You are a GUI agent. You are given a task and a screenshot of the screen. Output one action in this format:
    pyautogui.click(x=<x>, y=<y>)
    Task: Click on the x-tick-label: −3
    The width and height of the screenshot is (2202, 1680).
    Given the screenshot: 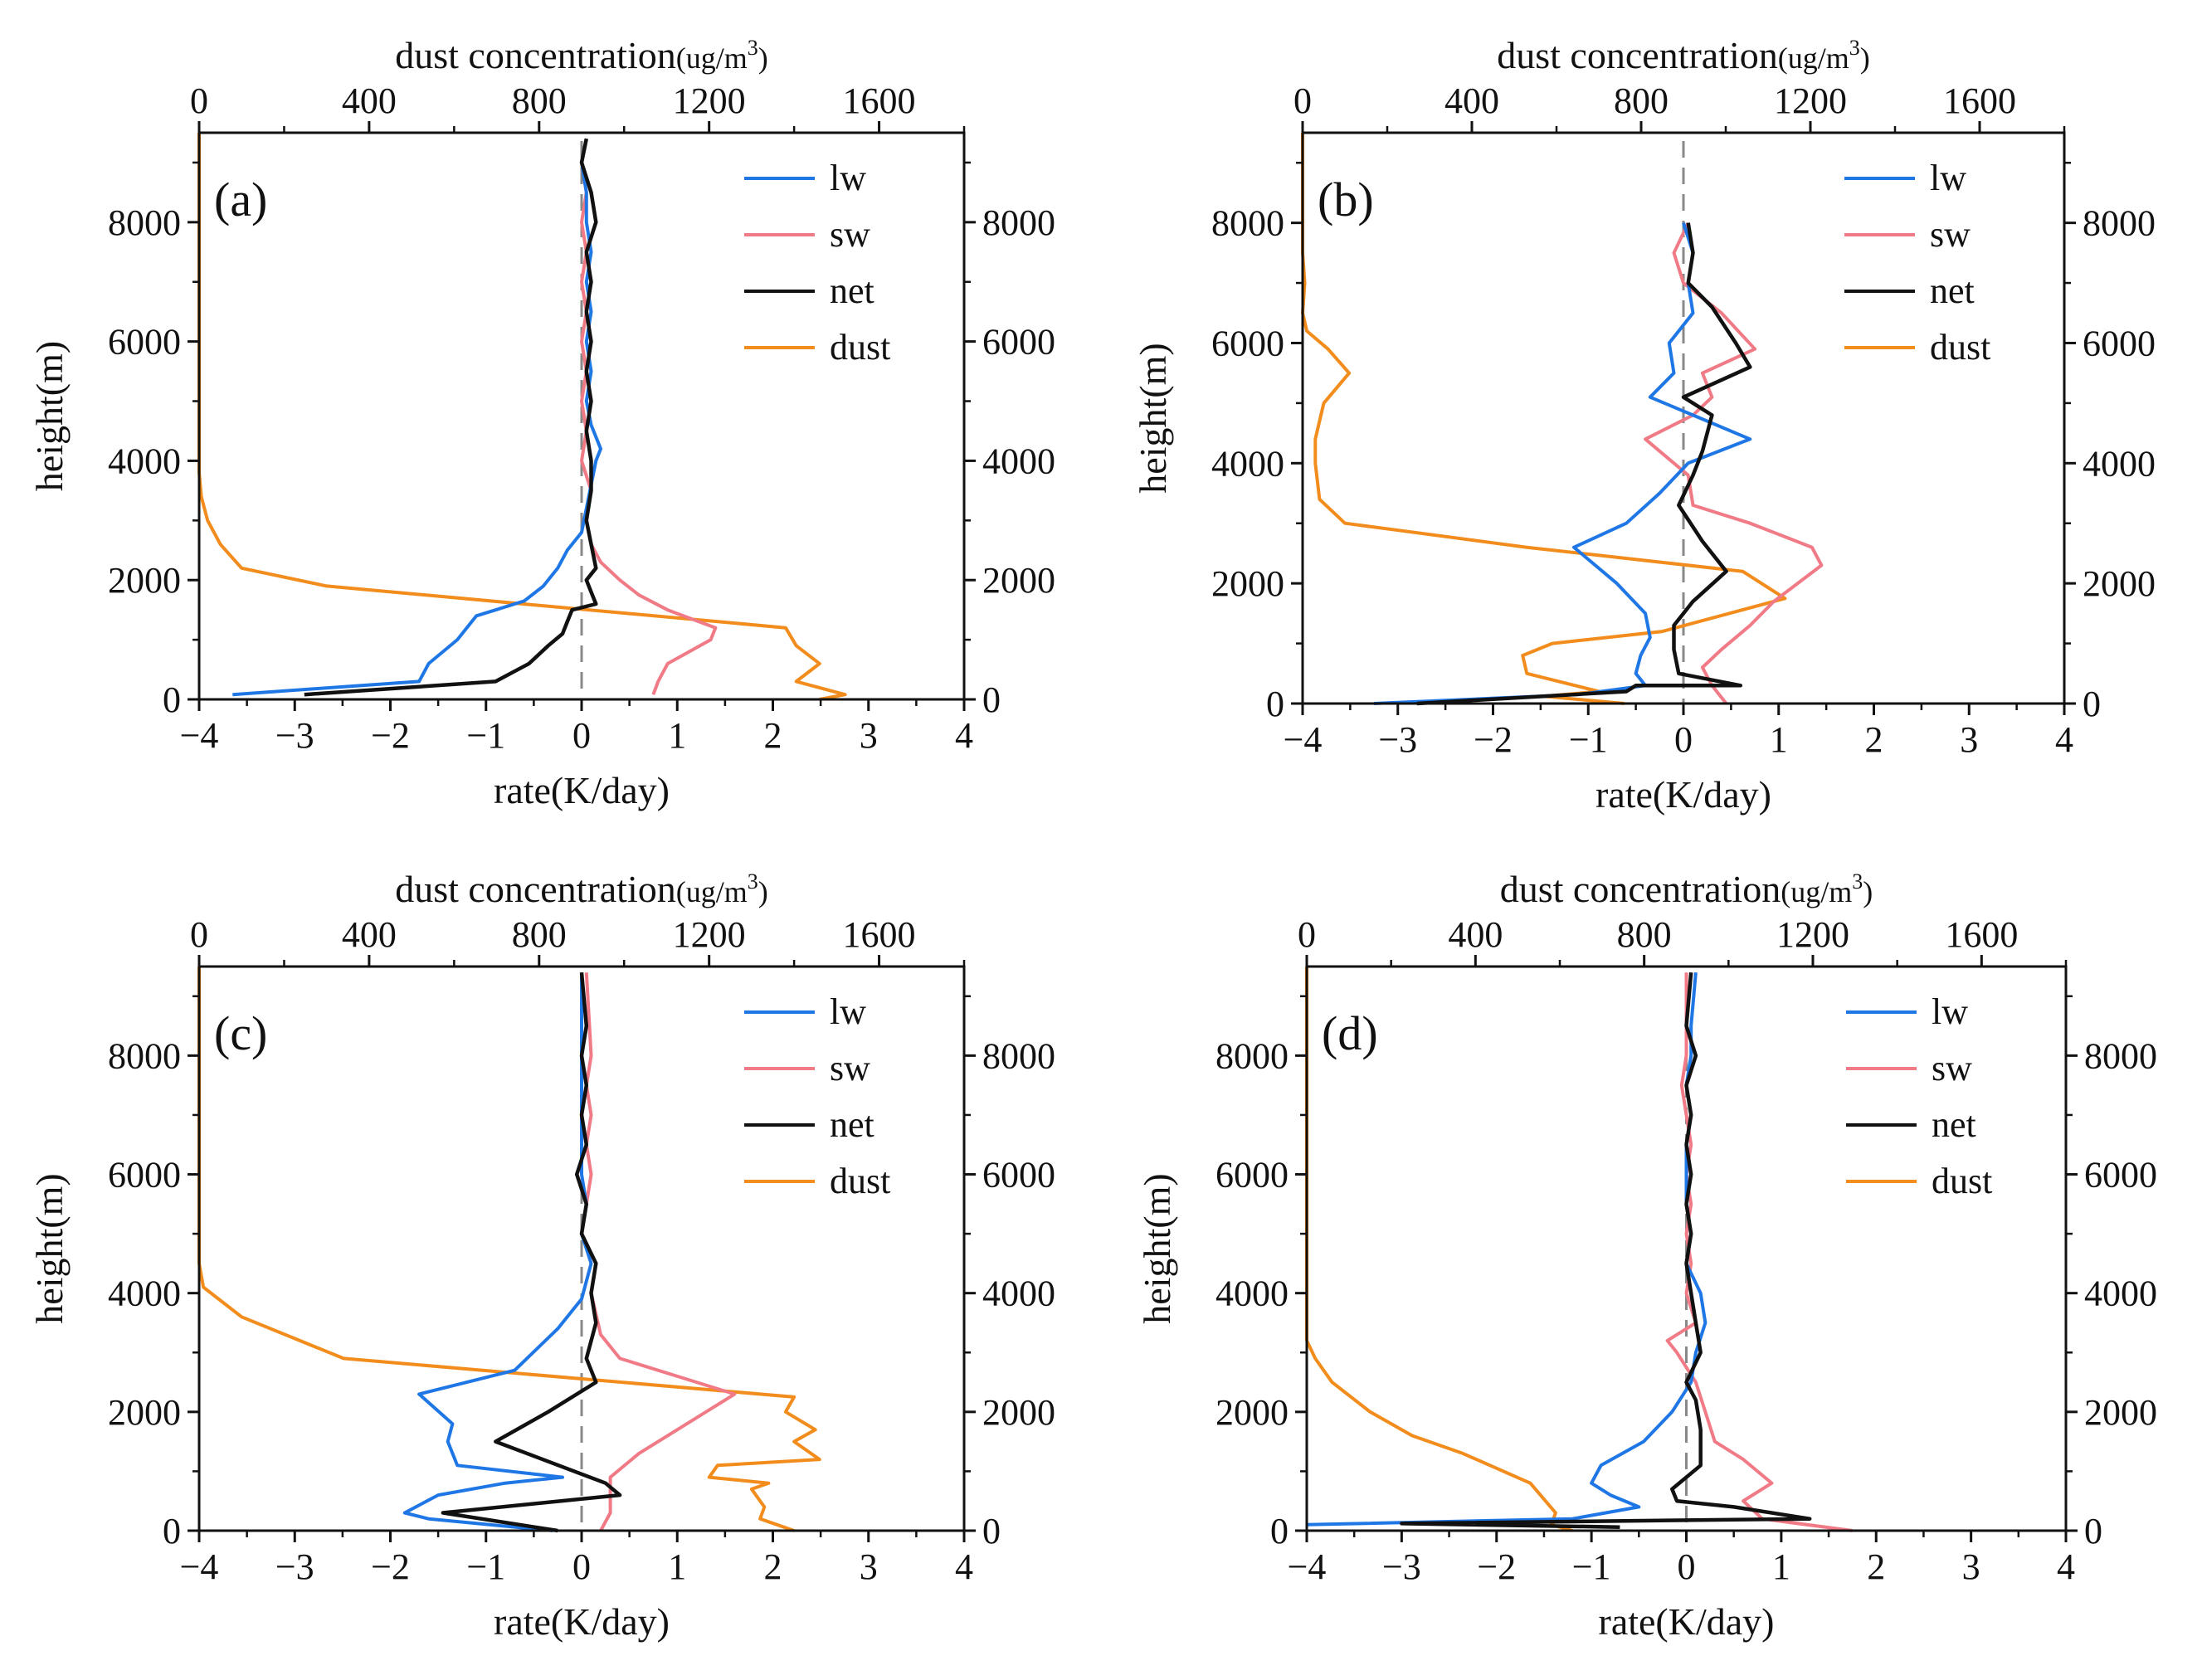 What is the action you would take?
    pyautogui.click(x=1397, y=739)
    